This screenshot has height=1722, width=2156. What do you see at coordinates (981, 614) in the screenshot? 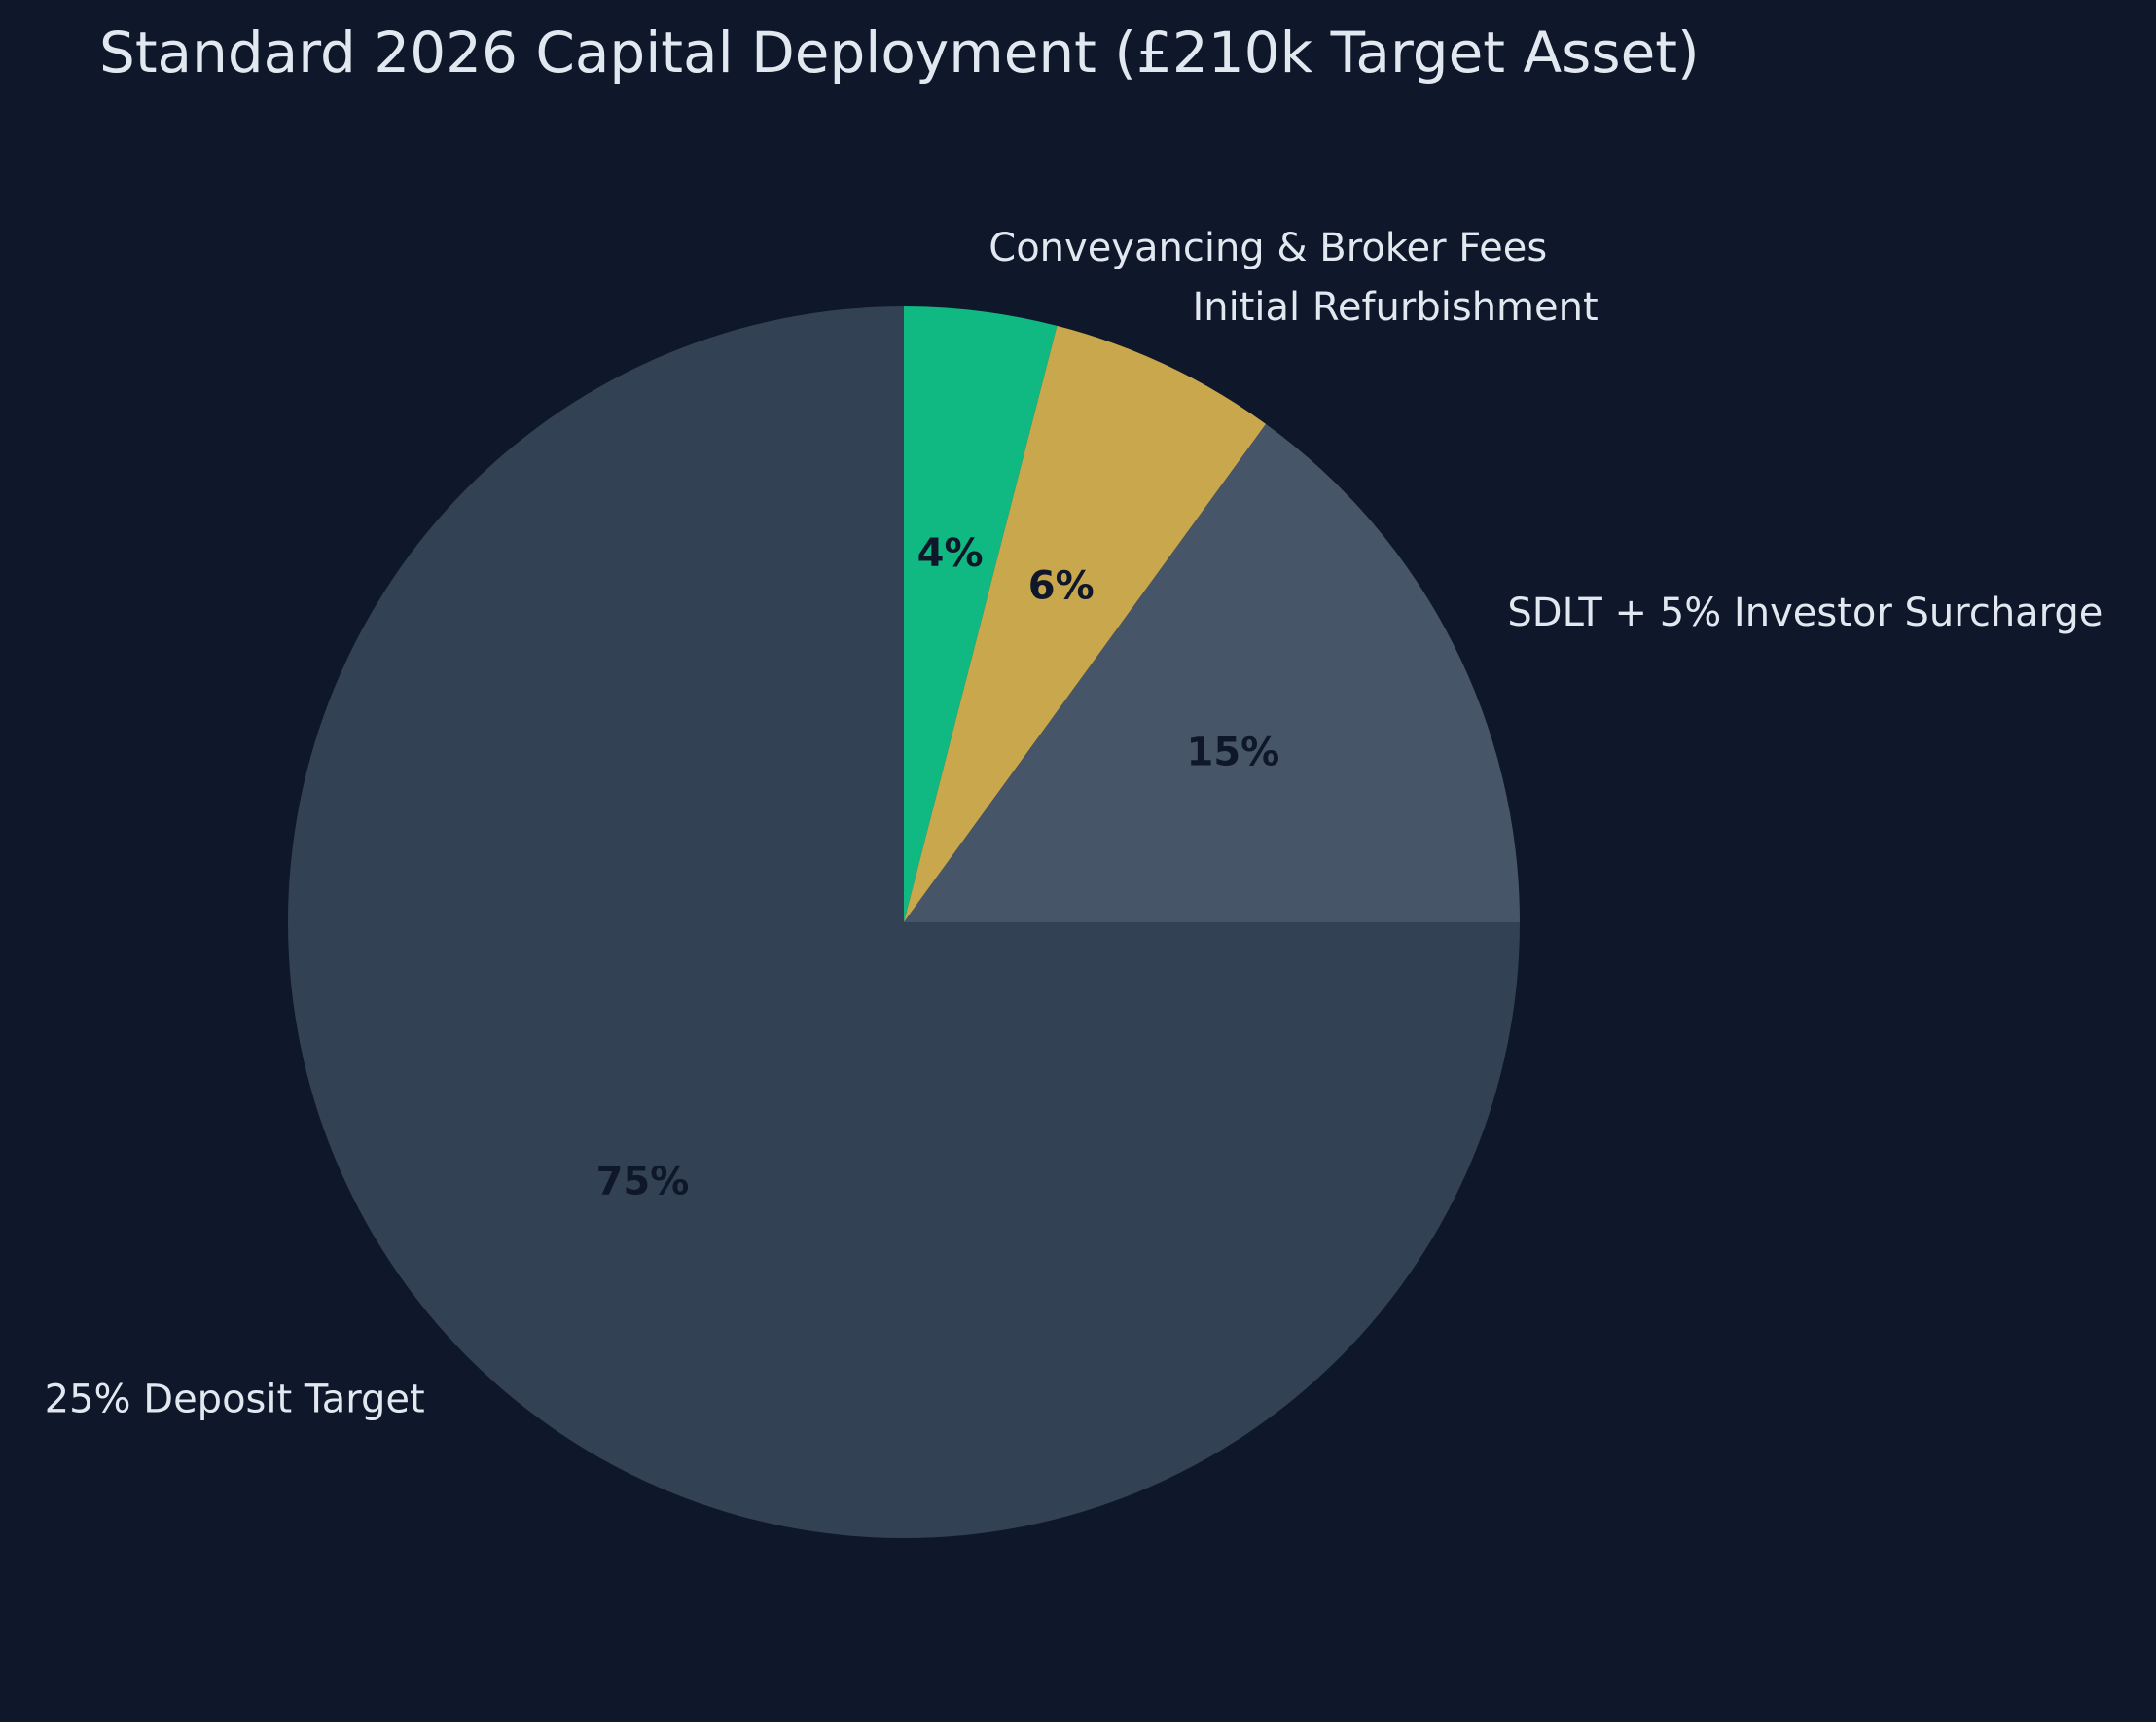
I see `pie-slice-conveyancing-broker-fees` at bounding box center [981, 614].